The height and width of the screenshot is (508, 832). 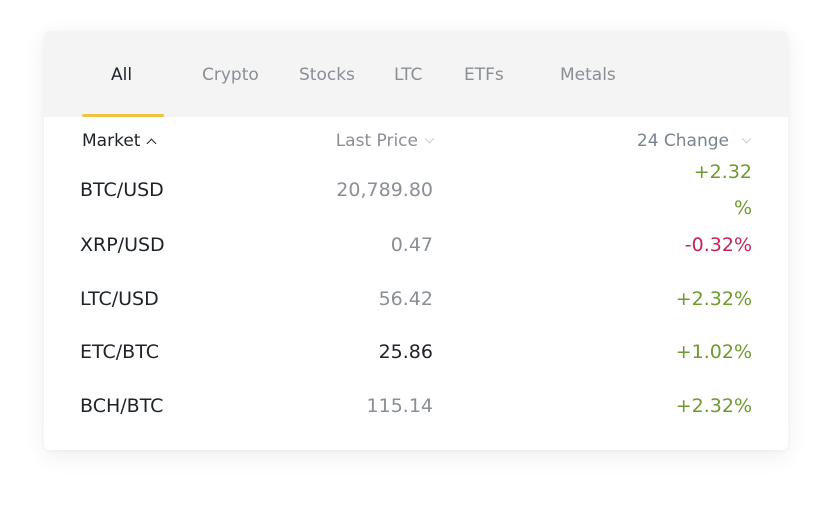 What do you see at coordinates (122, 406) in the screenshot?
I see `market-pair: BCH/BTC` at bounding box center [122, 406].